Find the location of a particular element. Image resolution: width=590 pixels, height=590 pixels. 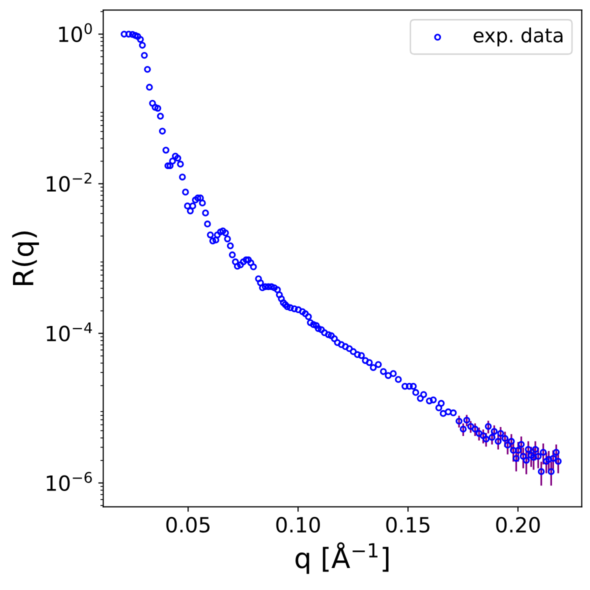

x-axis-title: q [Å$^{−1}$] is located at coordinates (342, 558).